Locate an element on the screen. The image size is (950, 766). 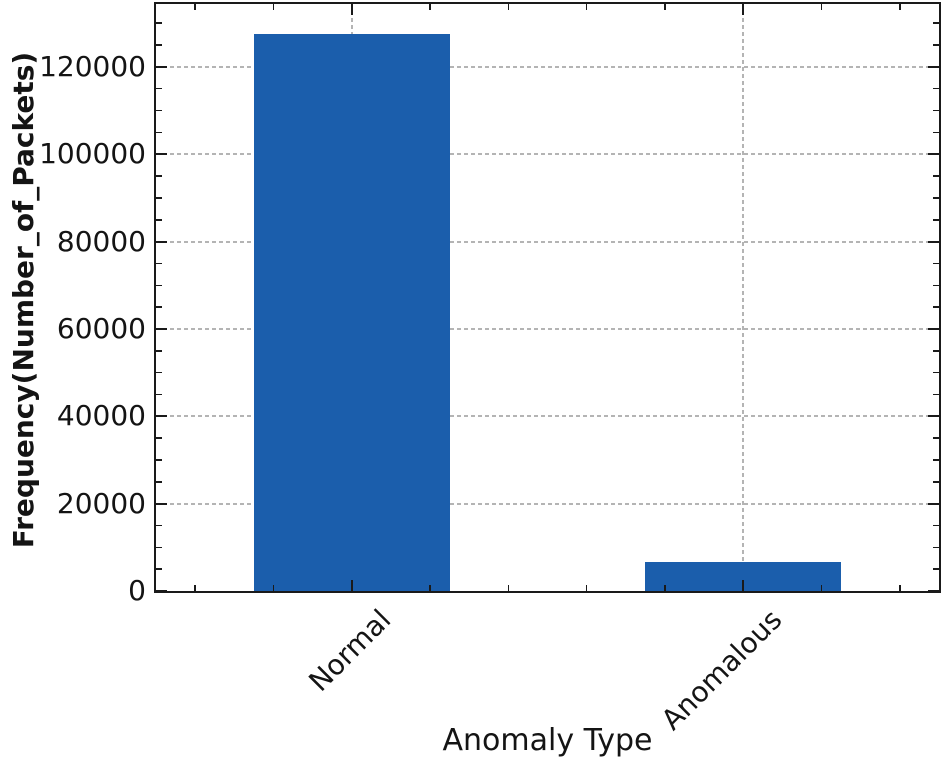
x-gridline is located at coordinates (743, 297).